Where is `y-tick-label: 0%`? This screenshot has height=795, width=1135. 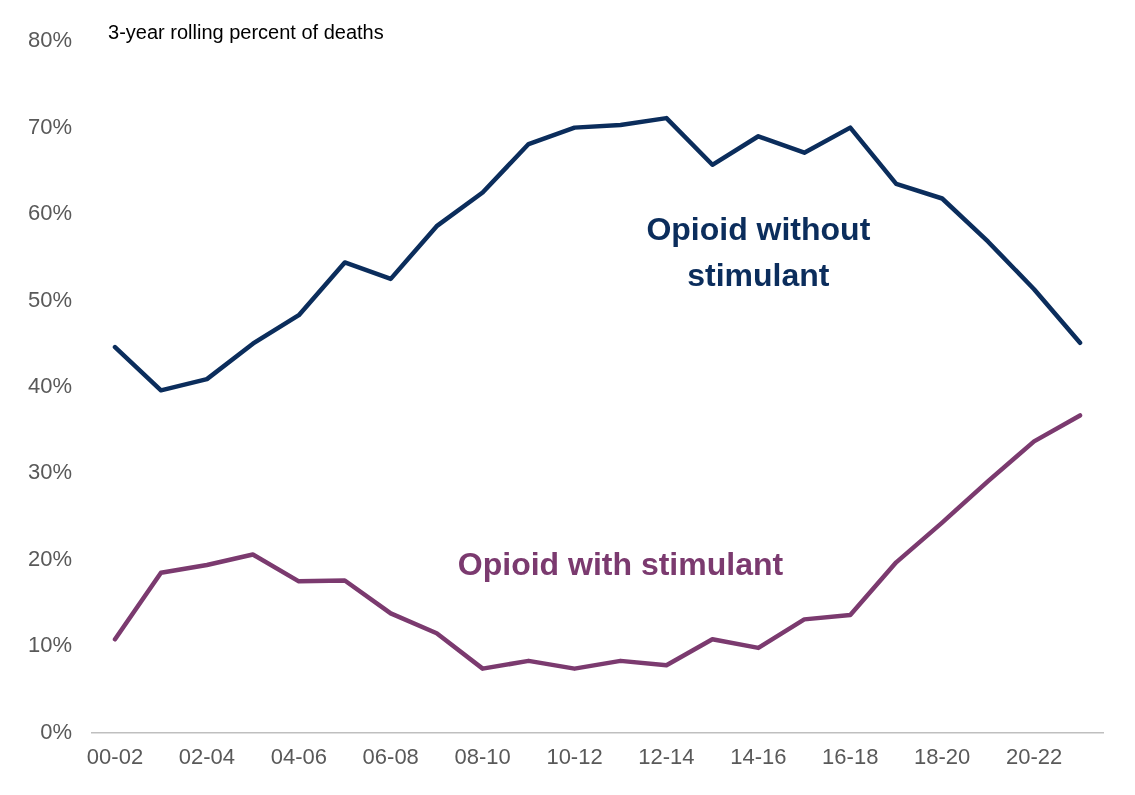
y-tick-label: 0% is located at coordinates (56, 731).